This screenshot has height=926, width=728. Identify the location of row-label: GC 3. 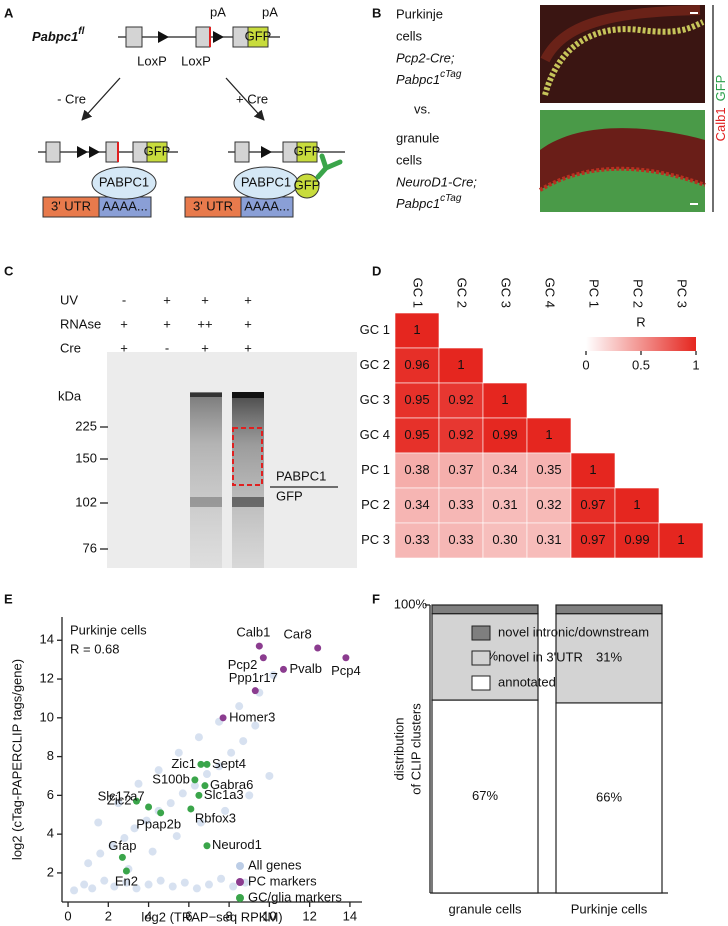
(375, 399).